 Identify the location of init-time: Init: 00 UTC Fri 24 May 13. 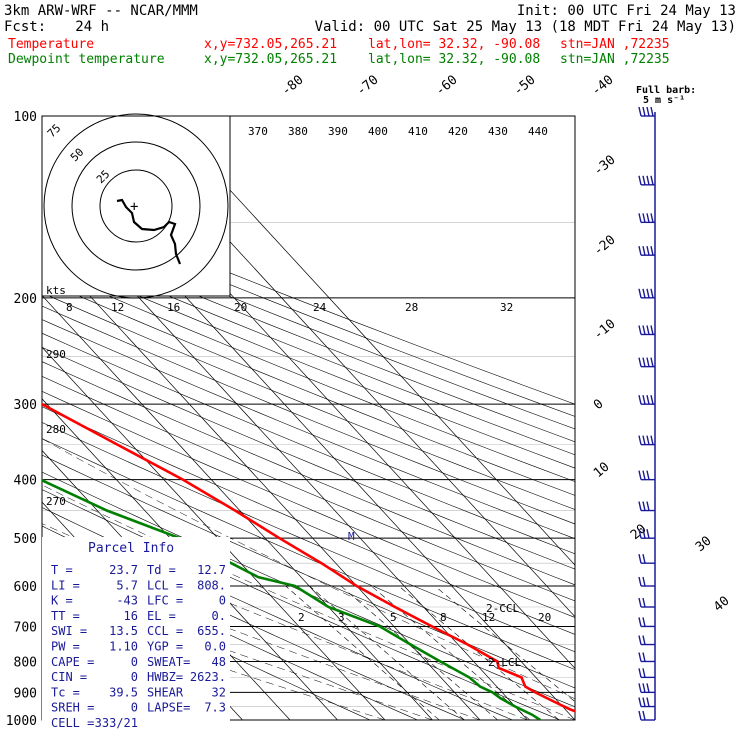
(626, 11).